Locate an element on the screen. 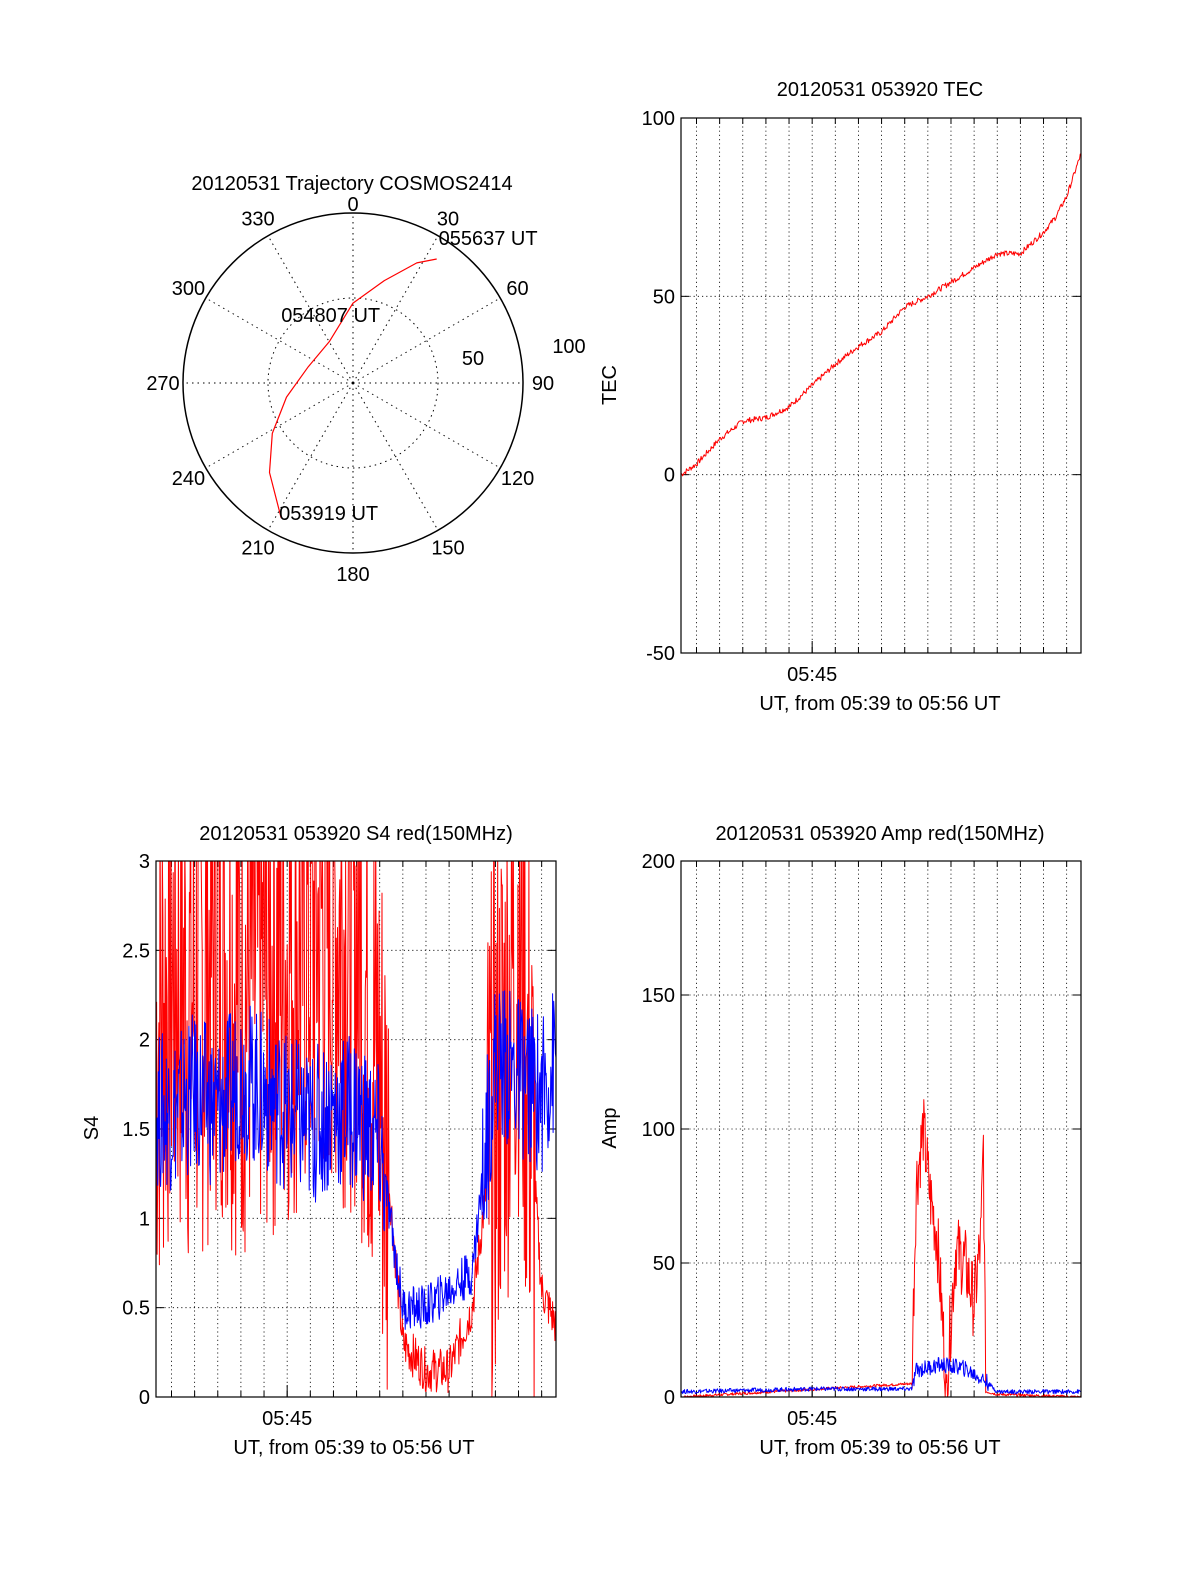 The width and height of the screenshot is (1200, 1575). amp-xlabel: UT, from 05:39 to 05:56 UT is located at coordinates (879, 1448).